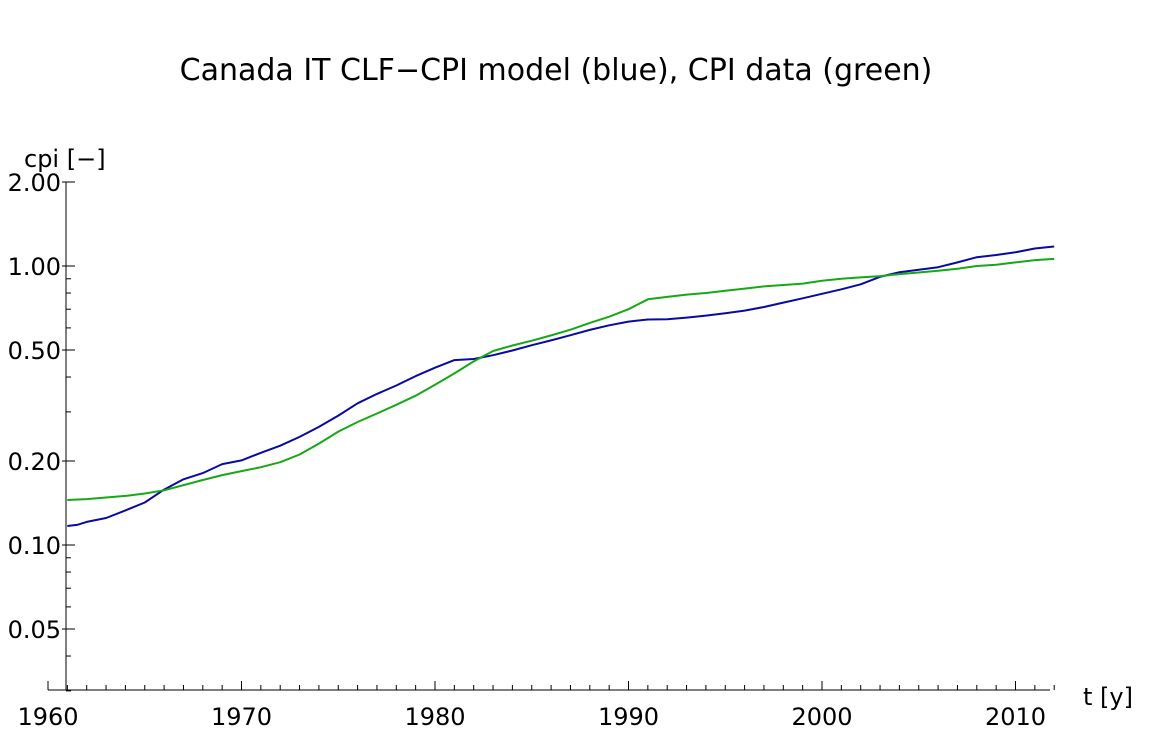 This screenshot has height=732, width=1152. Describe the element at coordinates (1108, 697) in the screenshot. I see `x-axis-label: t [y]` at that location.